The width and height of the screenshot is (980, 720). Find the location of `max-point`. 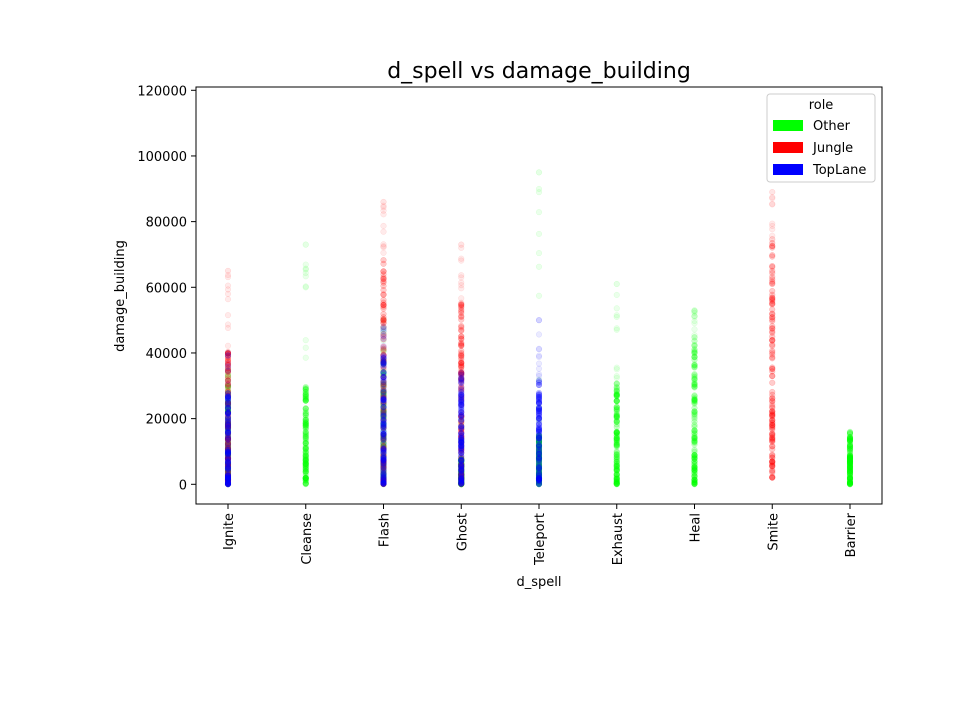

max-point is located at coordinates (461, 418).